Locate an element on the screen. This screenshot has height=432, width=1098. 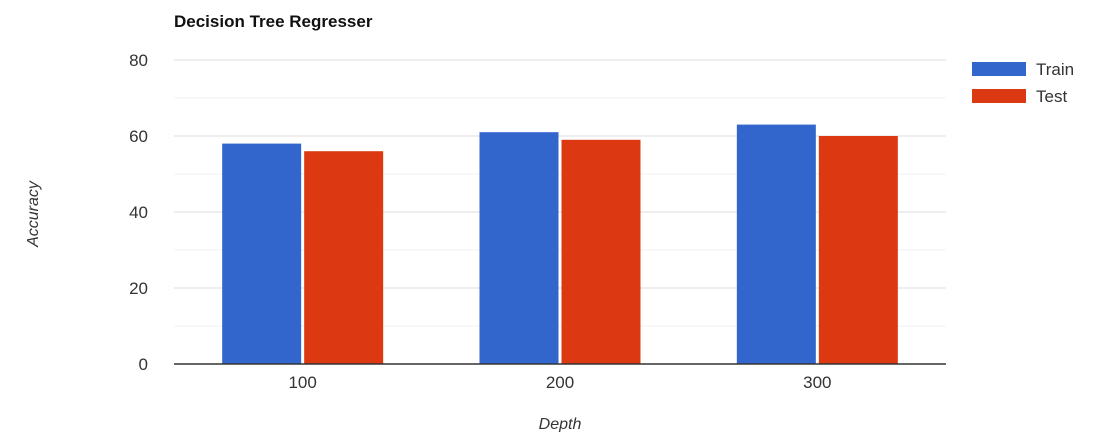
legend-swatch-train is located at coordinates (999, 69).